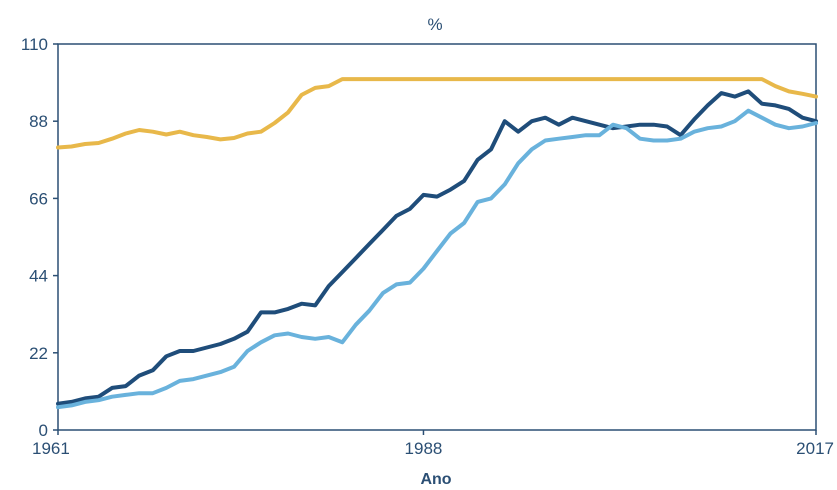 The image size is (837, 490). Describe the element at coordinates (38, 276) in the screenshot. I see `y-tick-label: 44` at that location.